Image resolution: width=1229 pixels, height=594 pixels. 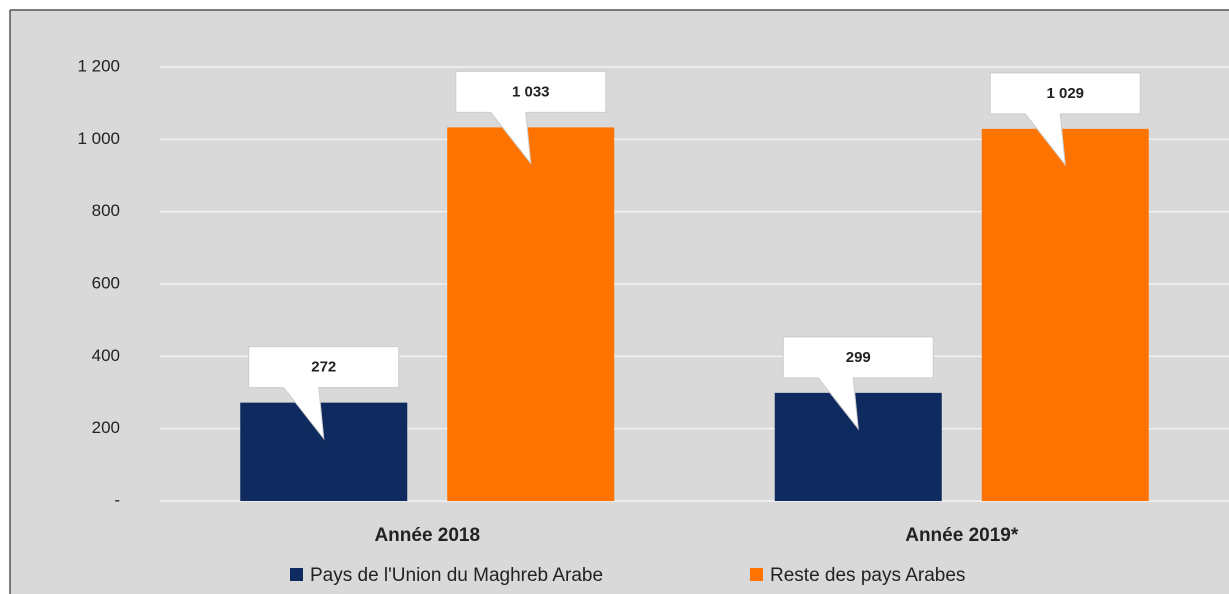 What do you see at coordinates (1065, 93) in the screenshot?
I see `data-label: 1 029` at bounding box center [1065, 93].